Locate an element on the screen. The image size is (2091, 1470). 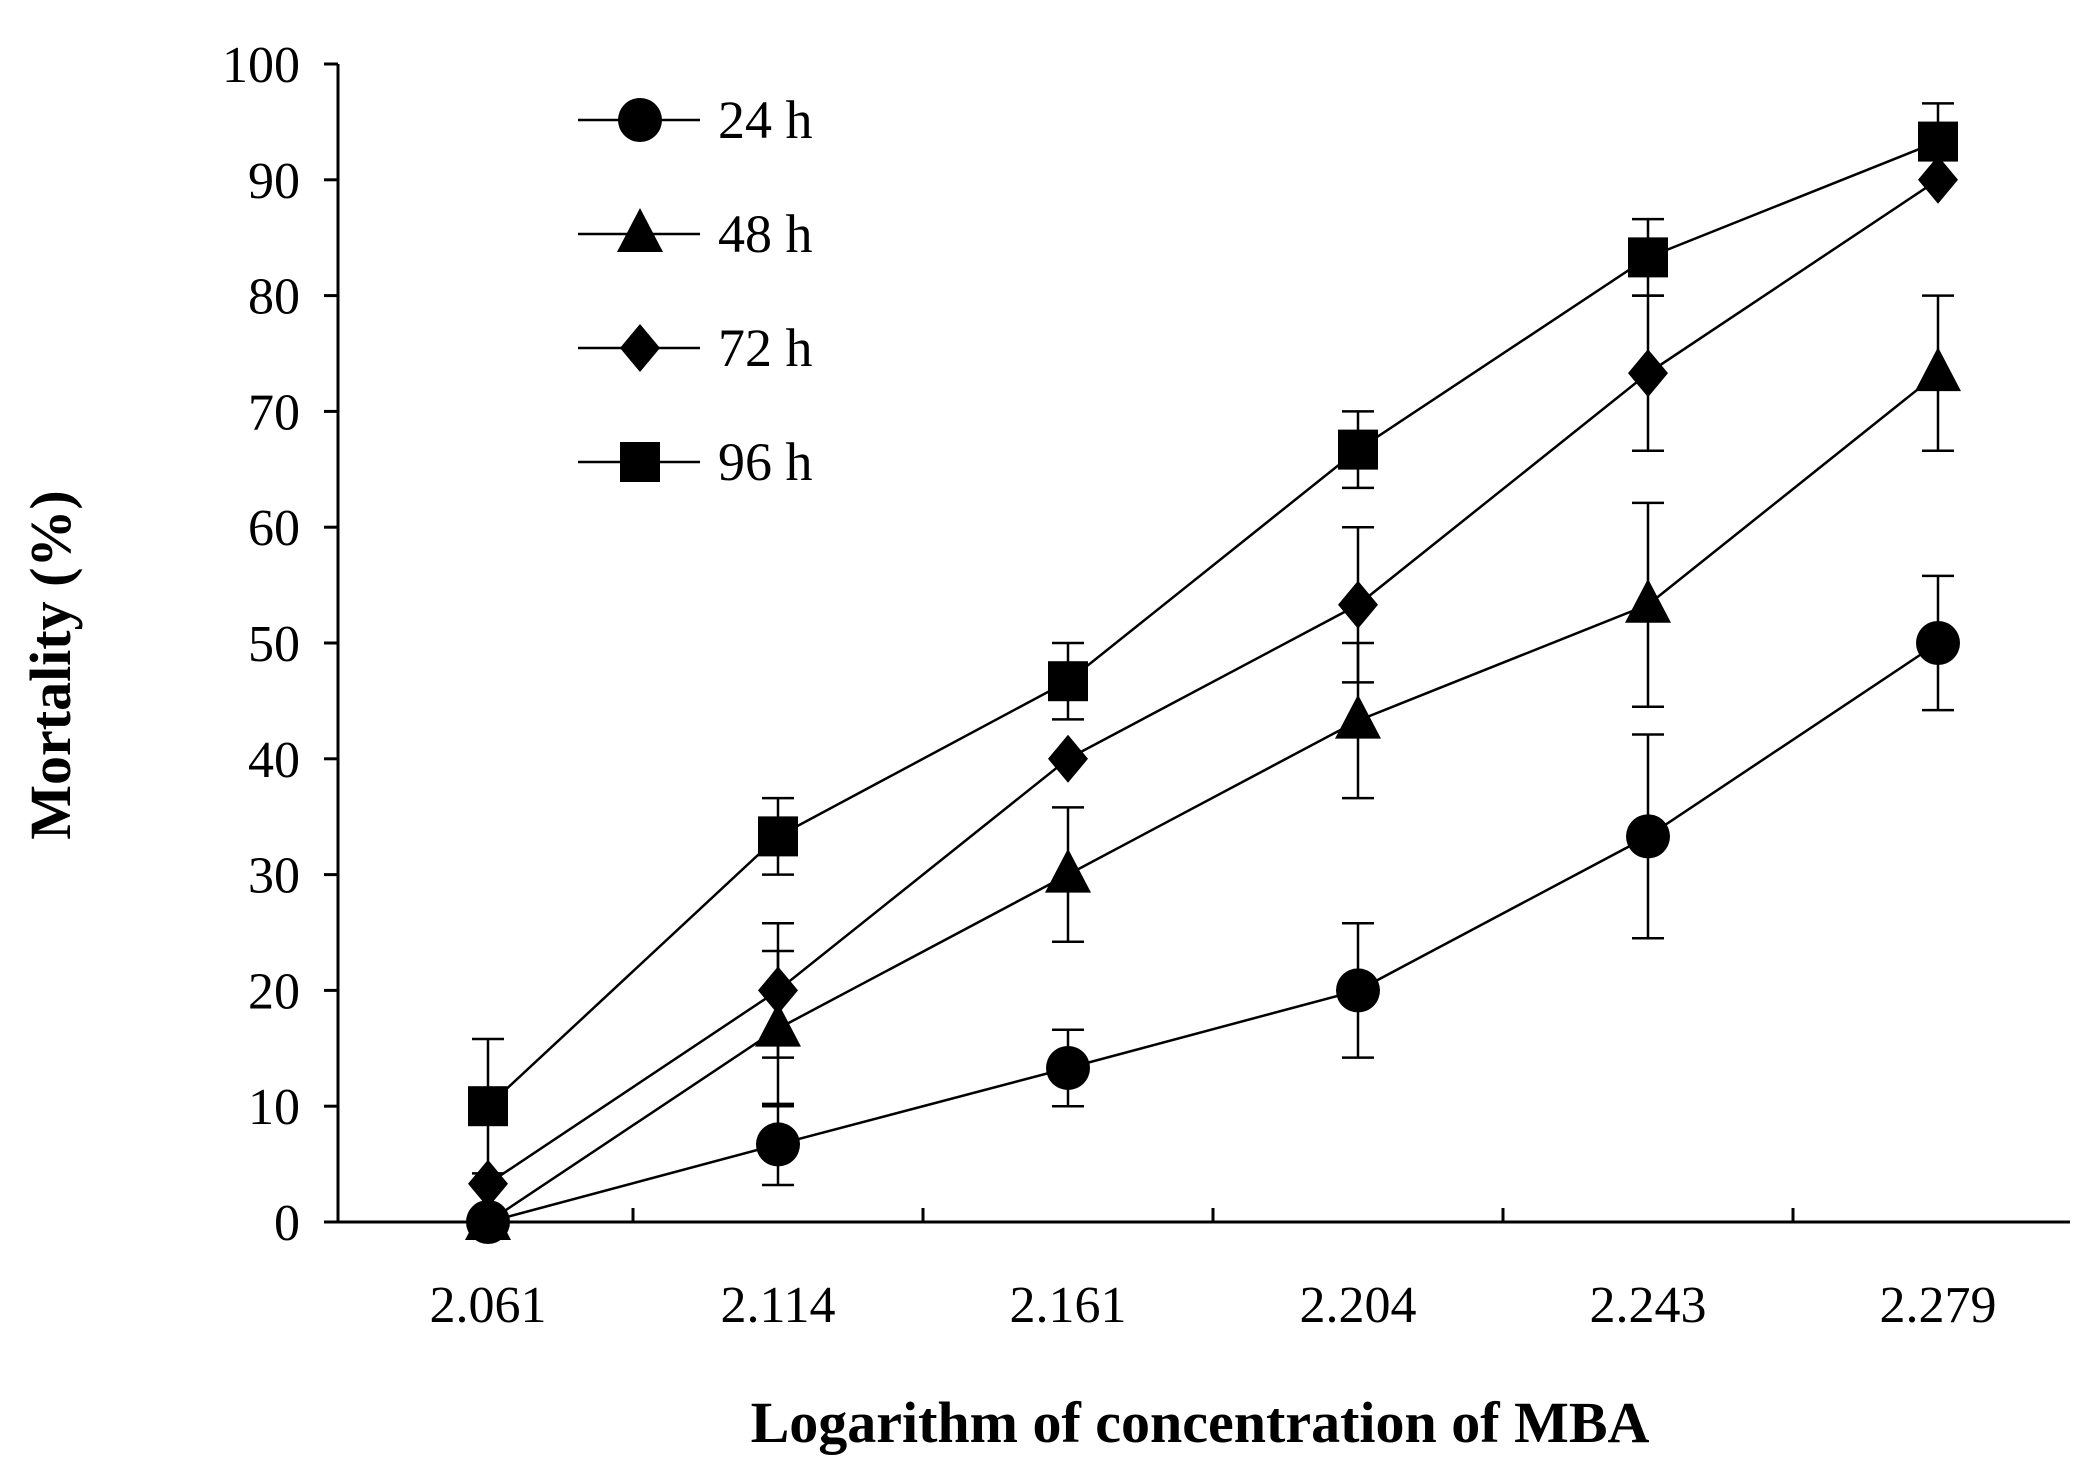
y-tick-label: 10 is located at coordinates (274, 1107).